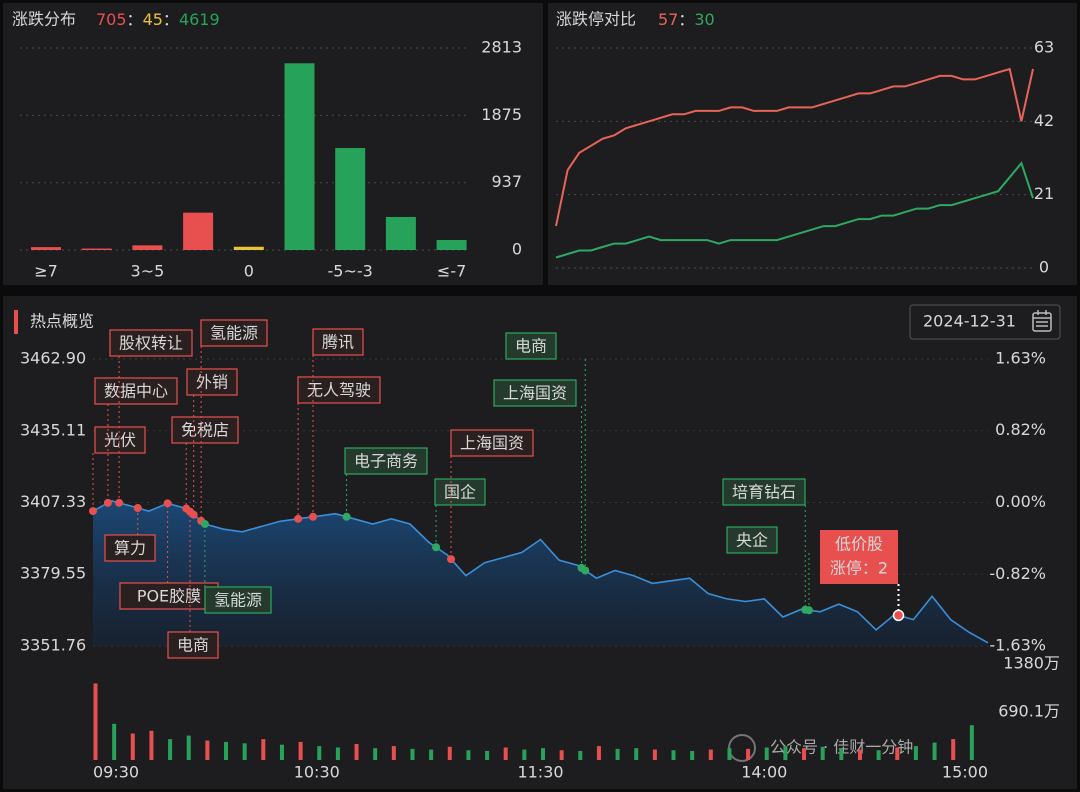  I want to click on date-text: 2024-12-31, so click(969, 321).